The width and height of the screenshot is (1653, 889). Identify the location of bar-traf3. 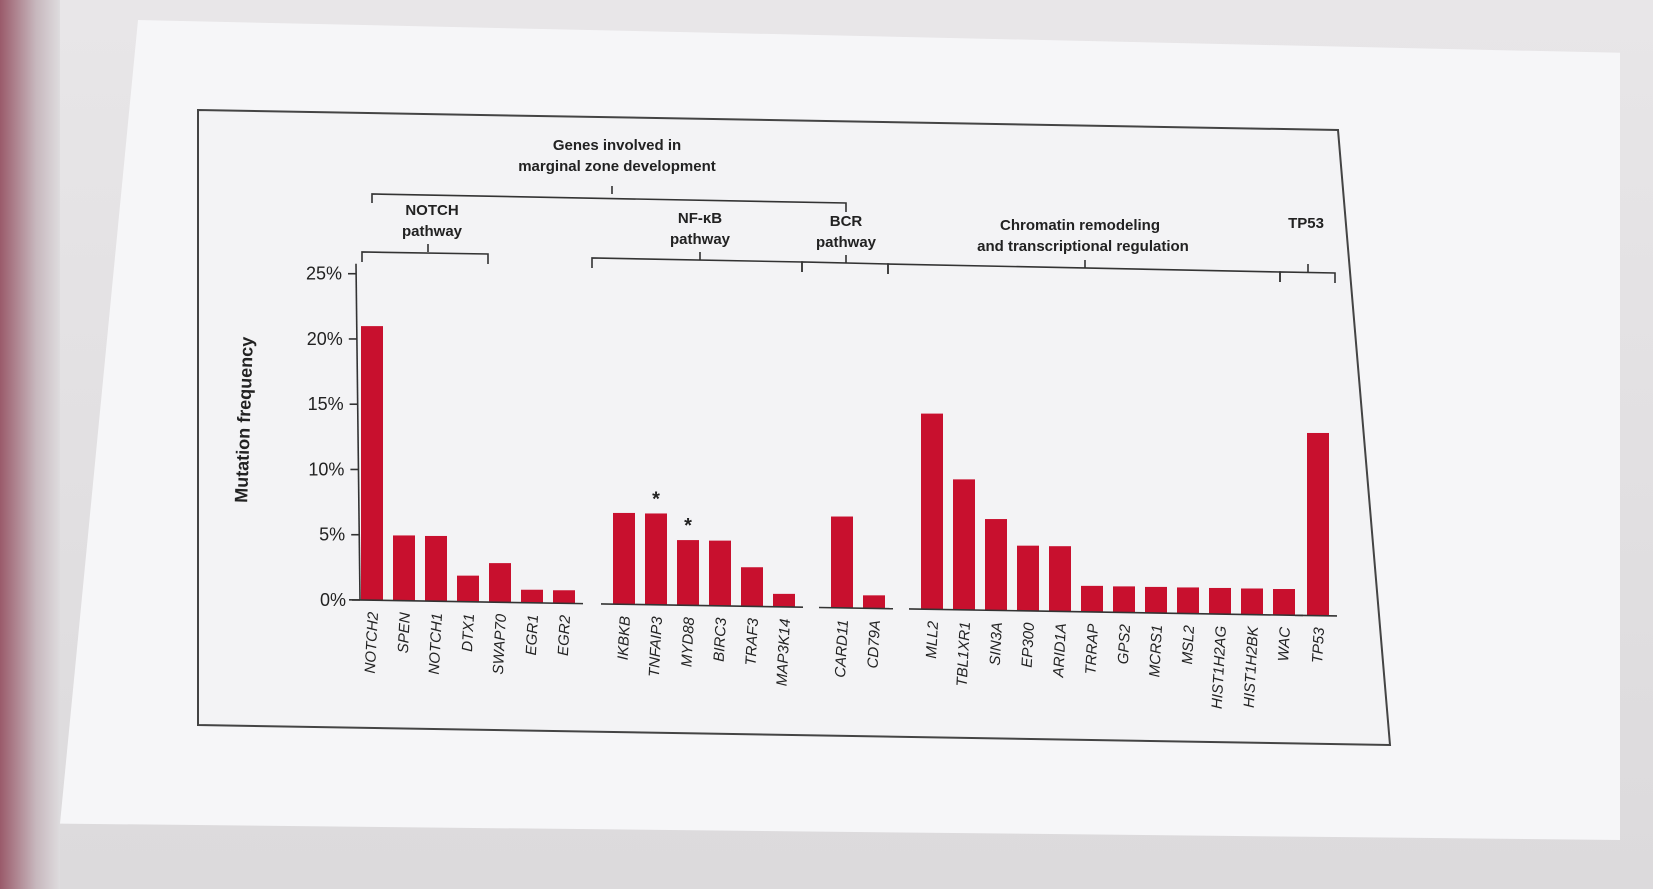
(752, 587).